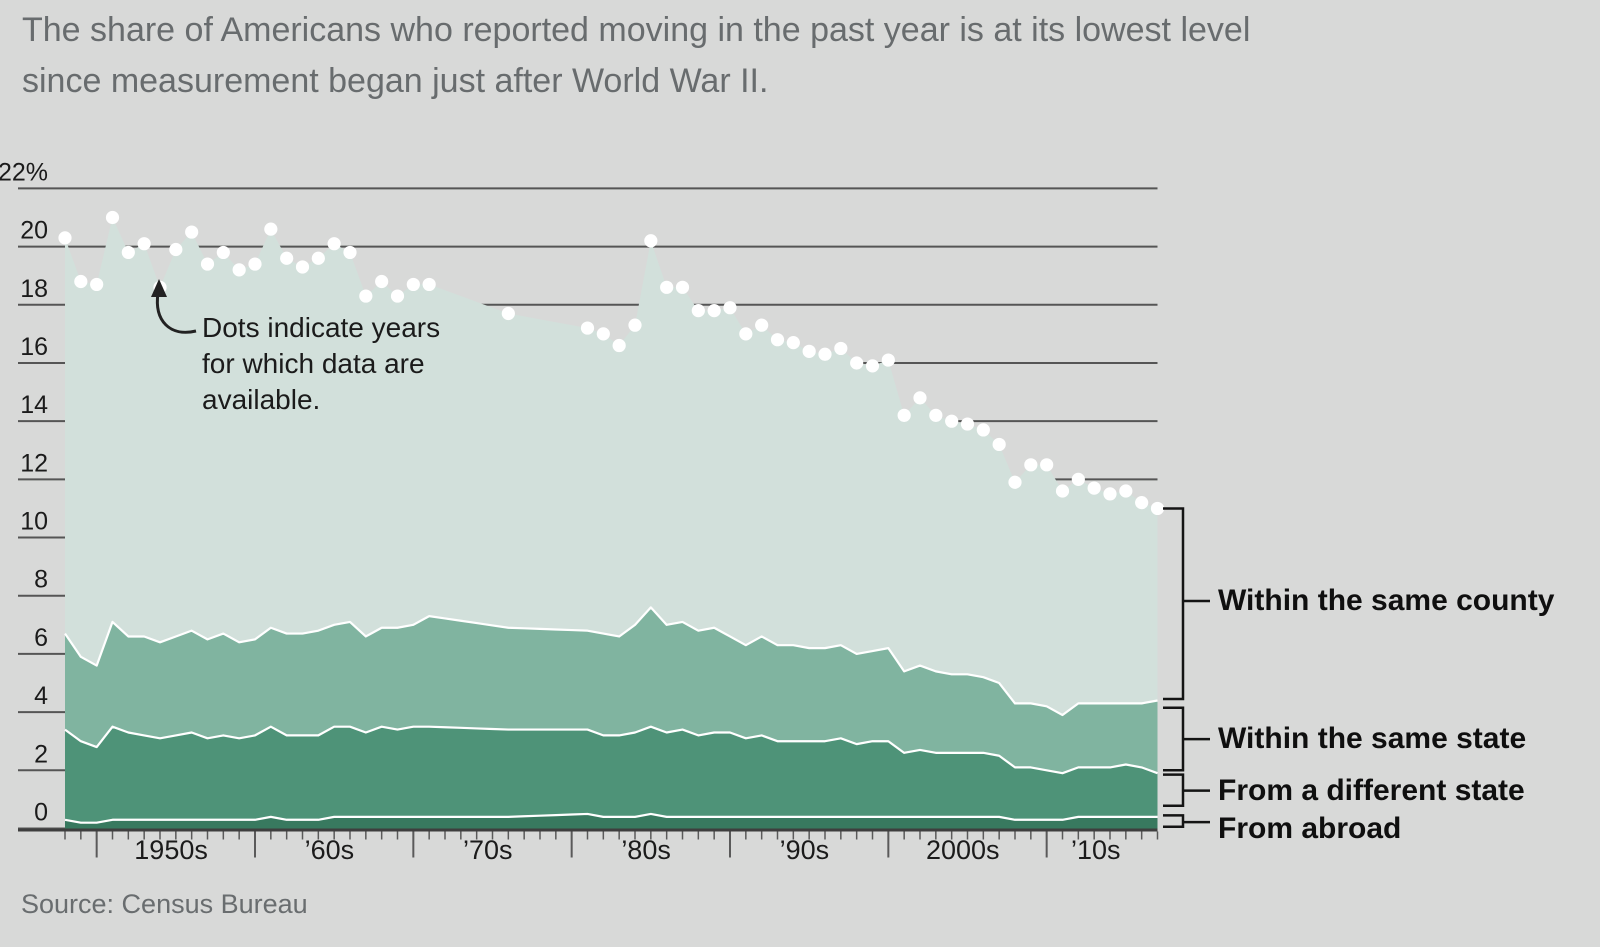 Image resolution: width=1600 pixels, height=947 pixels. I want to click on y-axis-label: 14, so click(34, 405).